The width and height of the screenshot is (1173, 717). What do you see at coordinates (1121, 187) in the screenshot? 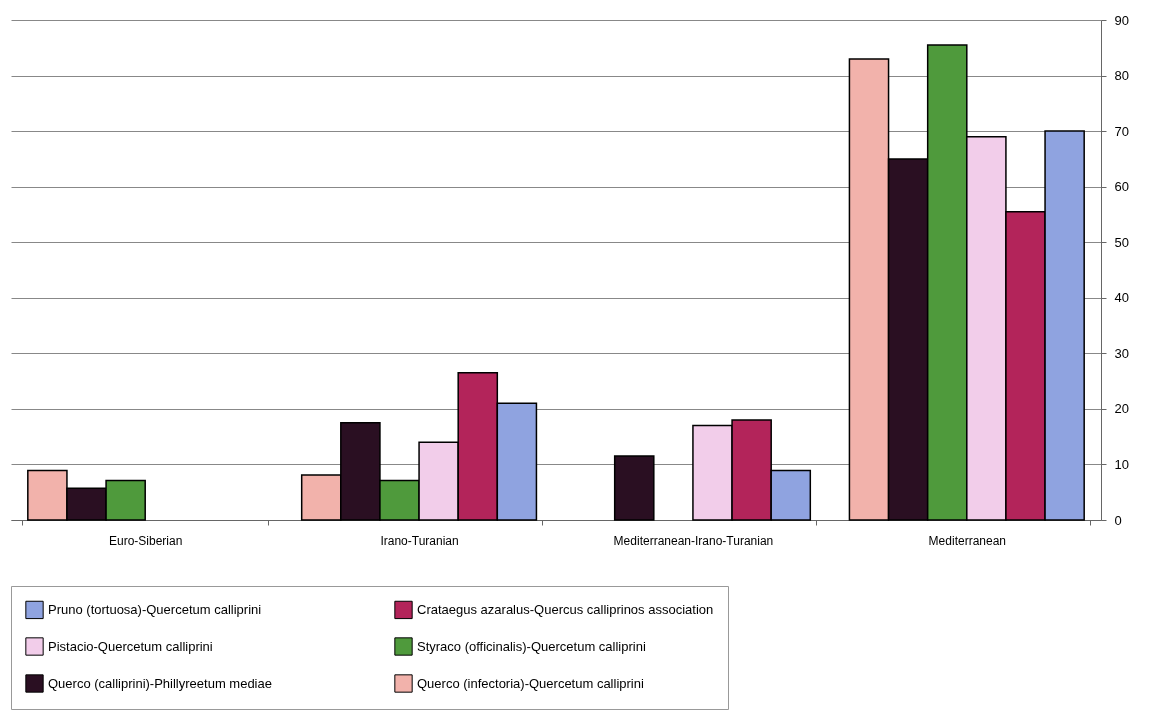
I see `y-tick-label: 60` at bounding box center [1121, 187].